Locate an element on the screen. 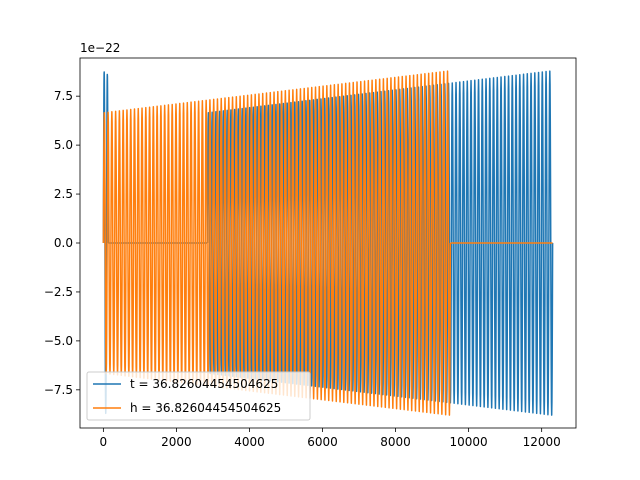 This screenshot has height=480, width=640. x-tick-label: 10000 is located at coordinates (469, 442).